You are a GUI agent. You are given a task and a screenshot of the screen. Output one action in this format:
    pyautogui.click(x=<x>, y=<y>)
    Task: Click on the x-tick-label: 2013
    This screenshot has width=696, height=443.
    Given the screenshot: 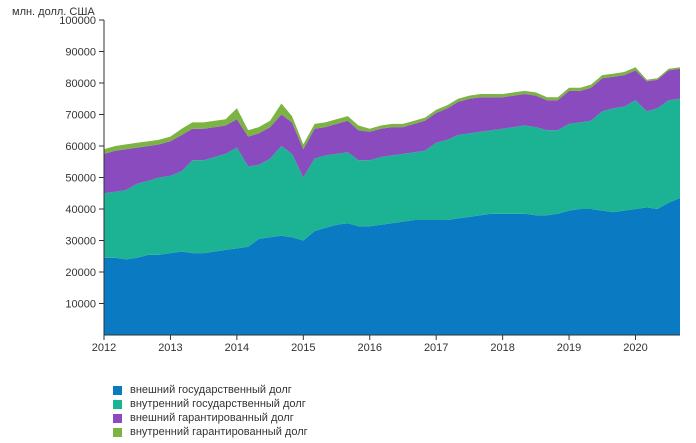 What is the action you would take?
    pyautogui.click(x=170, y=348)
    